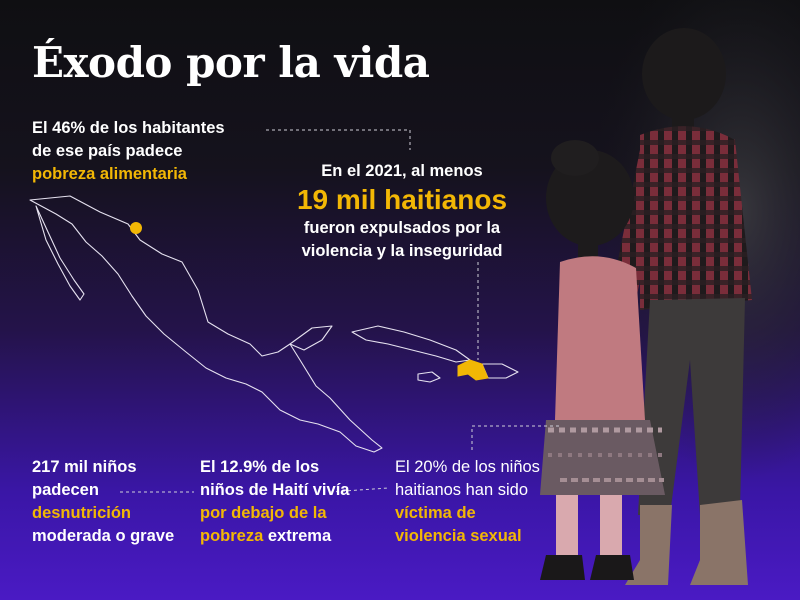 The height and width of the screenshot is (600, 800). I want to click on extreme-highlight-2: pobreza, so click(232, 536).